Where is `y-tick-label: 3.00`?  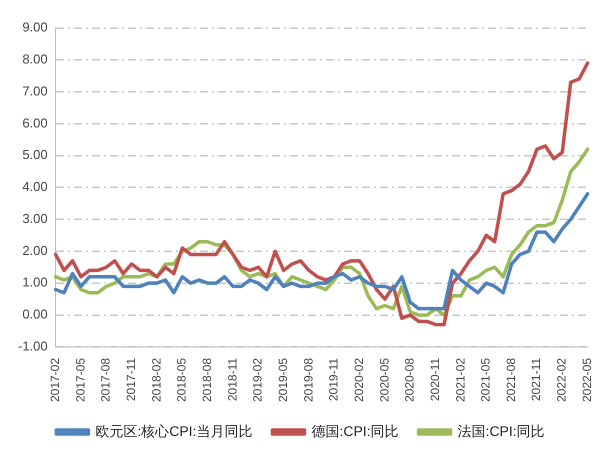
y-tick-label: 3.00 is located at coordinates (35, 218).